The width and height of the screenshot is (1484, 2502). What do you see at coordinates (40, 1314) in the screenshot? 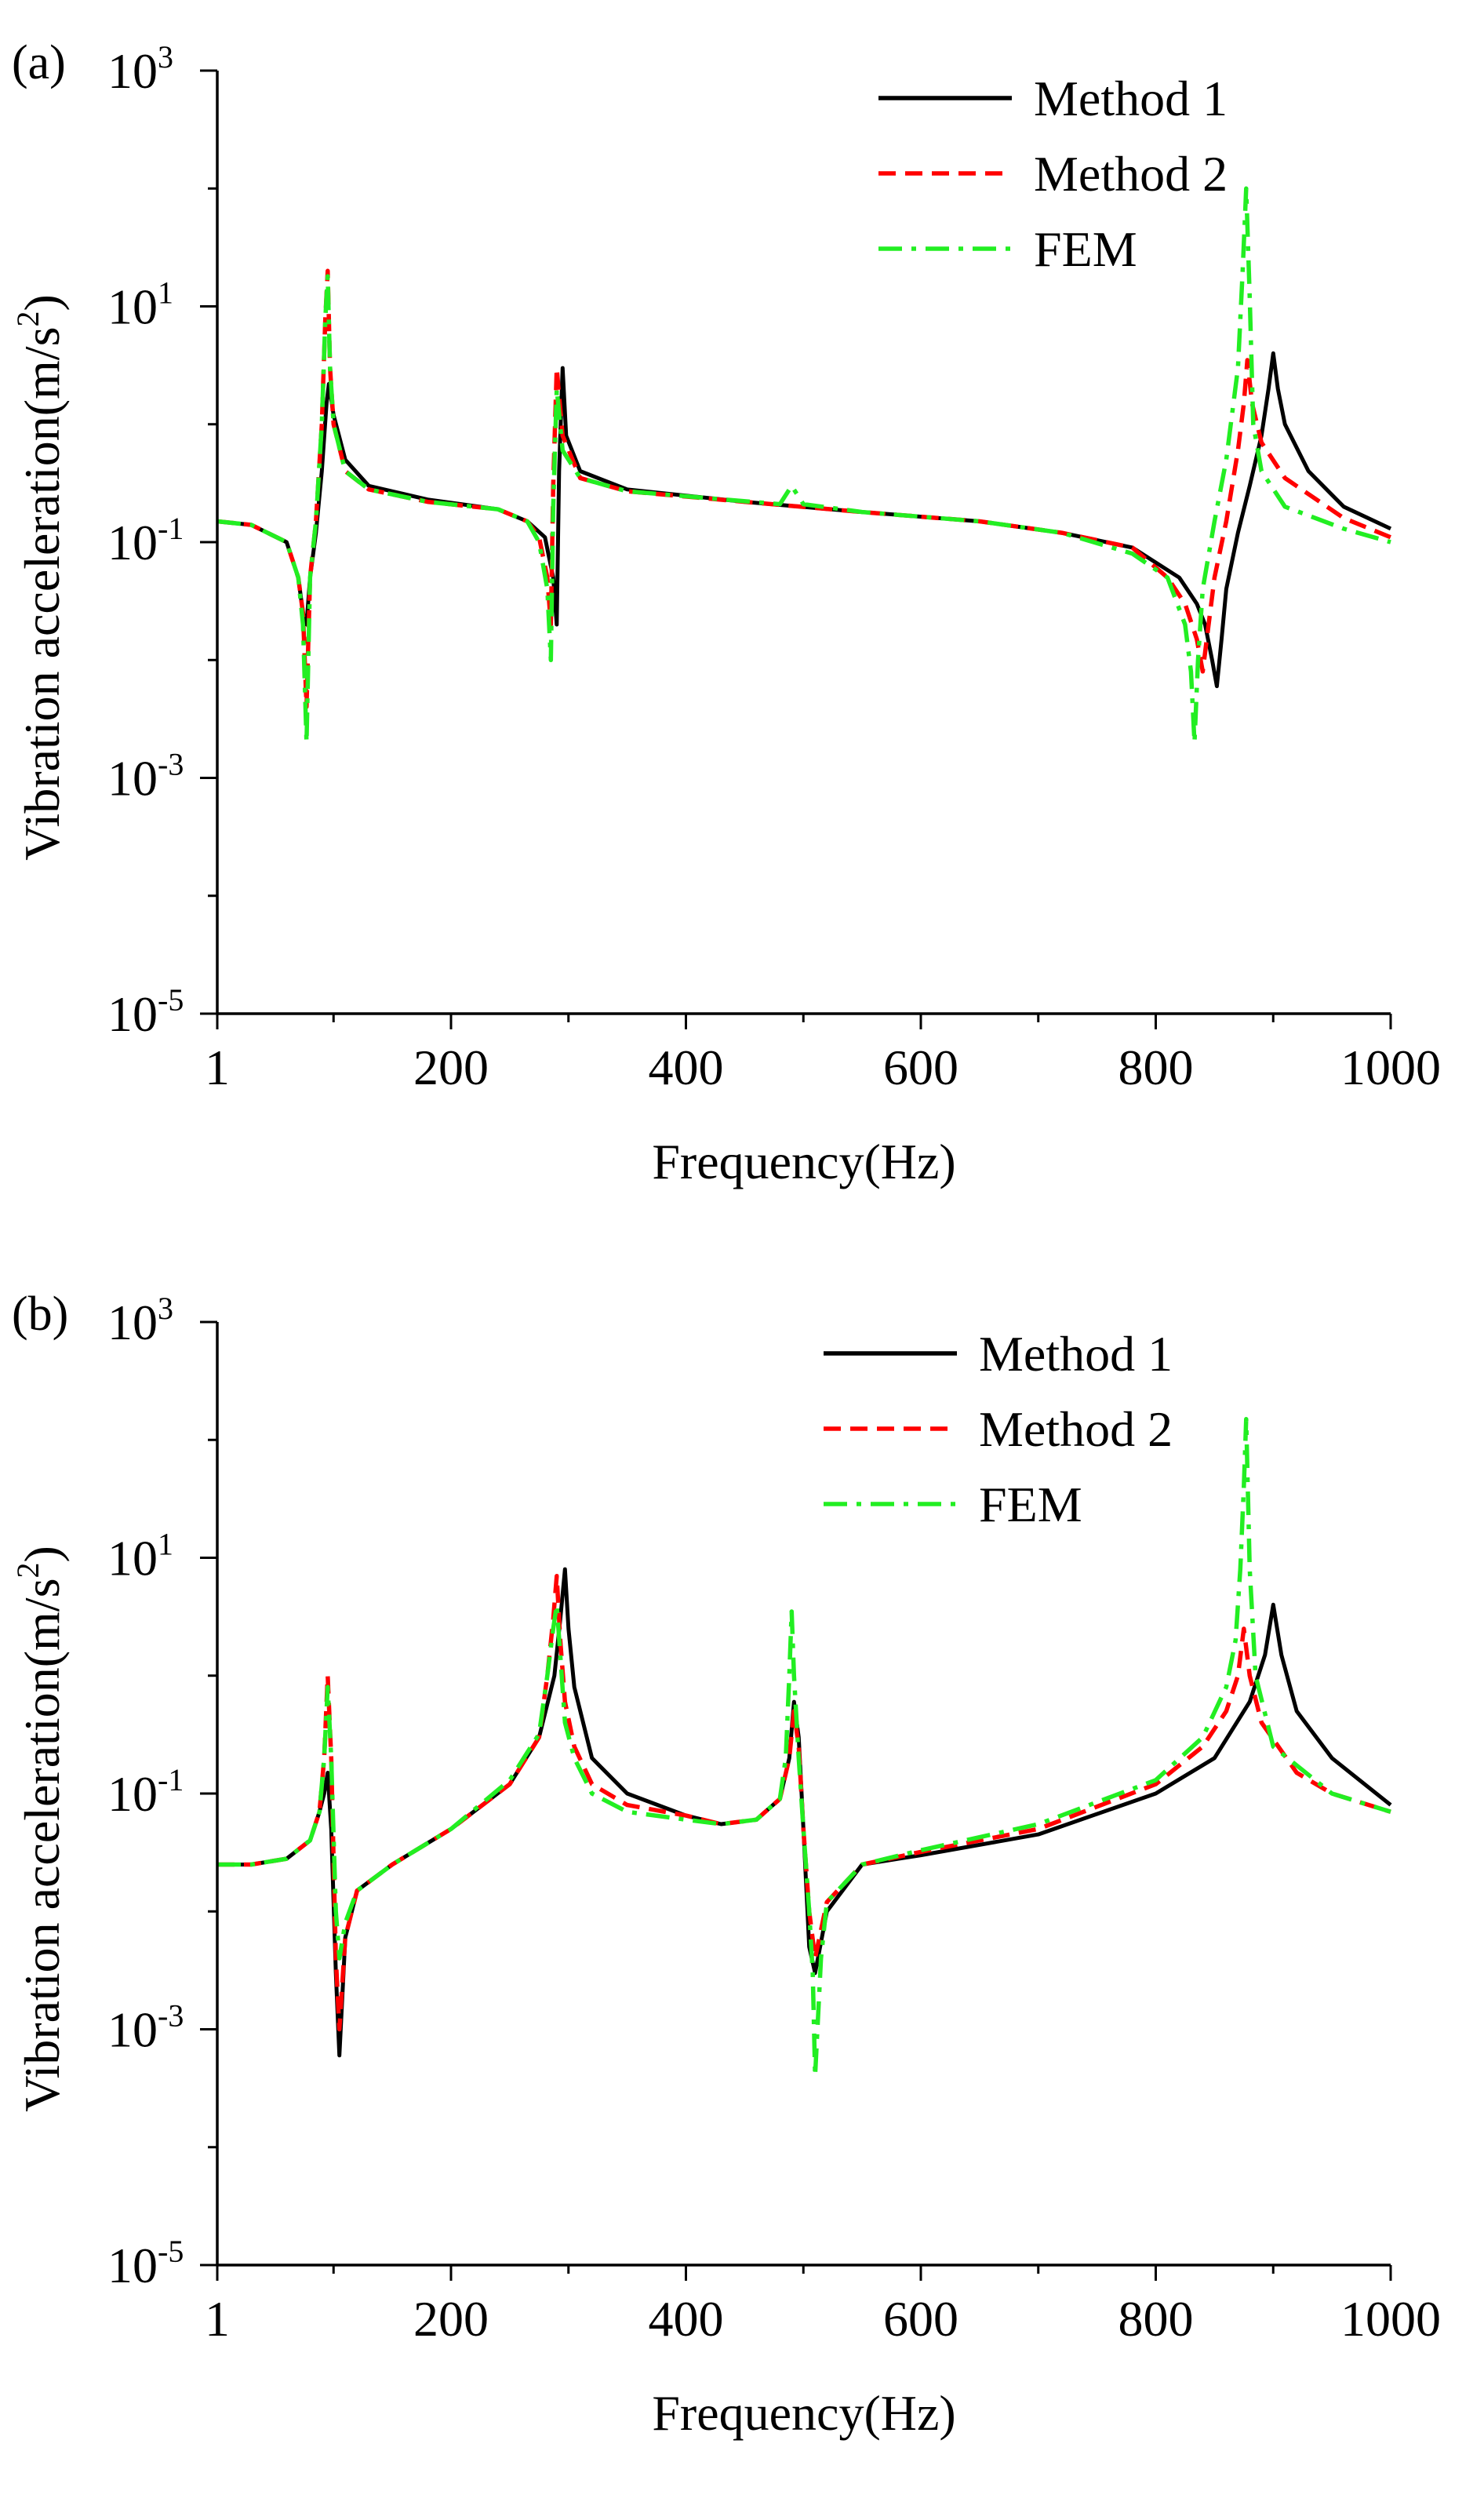
I see `panel-label: (b)` at bounding box center [40, 1314].